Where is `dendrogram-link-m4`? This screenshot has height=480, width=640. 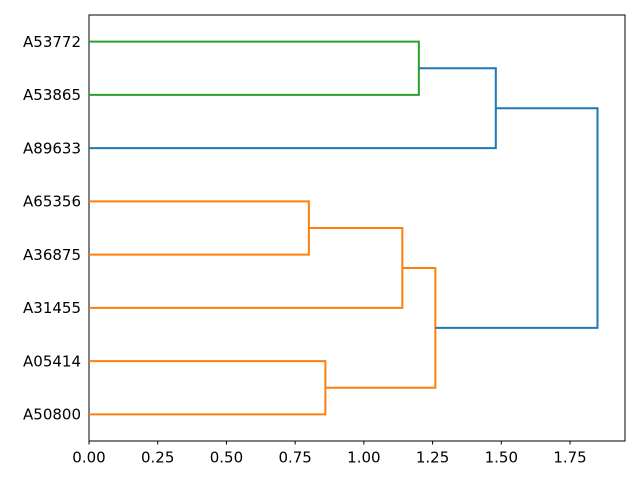
dendrogram-link-m4 is located at coordinates (246, 268).